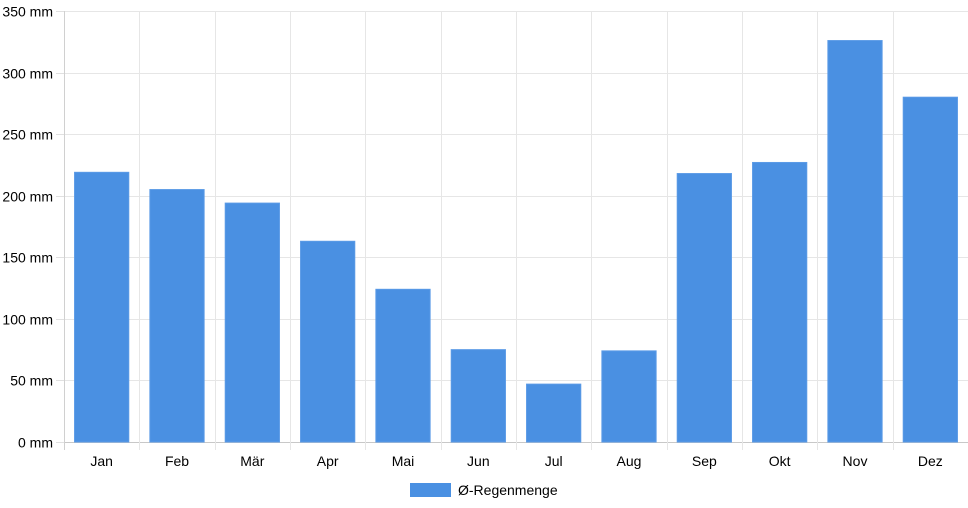  I want to click on bar-nov, so click(855, 241).